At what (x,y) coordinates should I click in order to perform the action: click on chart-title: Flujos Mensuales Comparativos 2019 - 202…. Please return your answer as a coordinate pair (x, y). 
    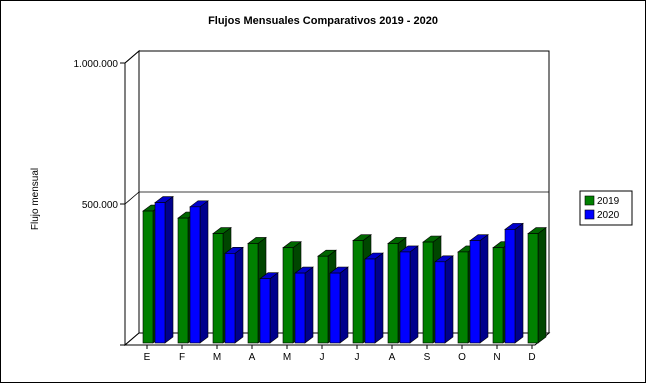
    Looking at the image, I should click on (323, 21).